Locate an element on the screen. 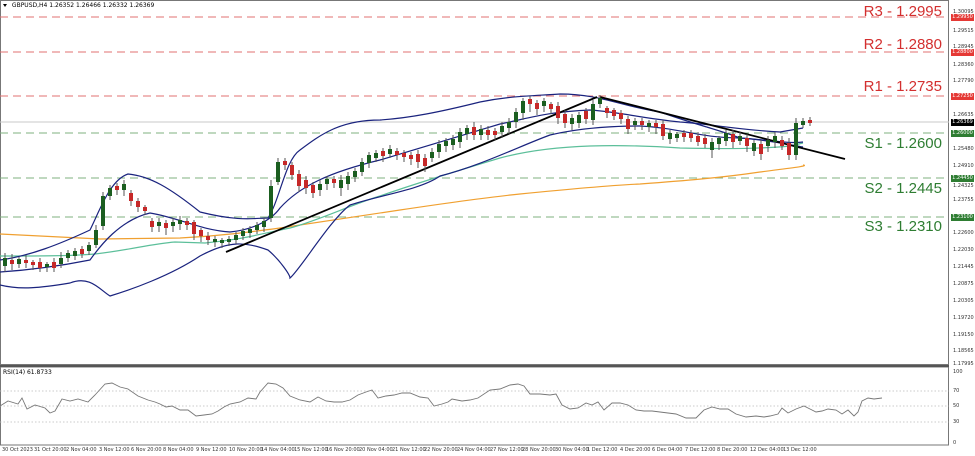 This screenshot has width=975, height=456. time-tick: 24 Nov 04:00 is located at coordinates (474, 450).